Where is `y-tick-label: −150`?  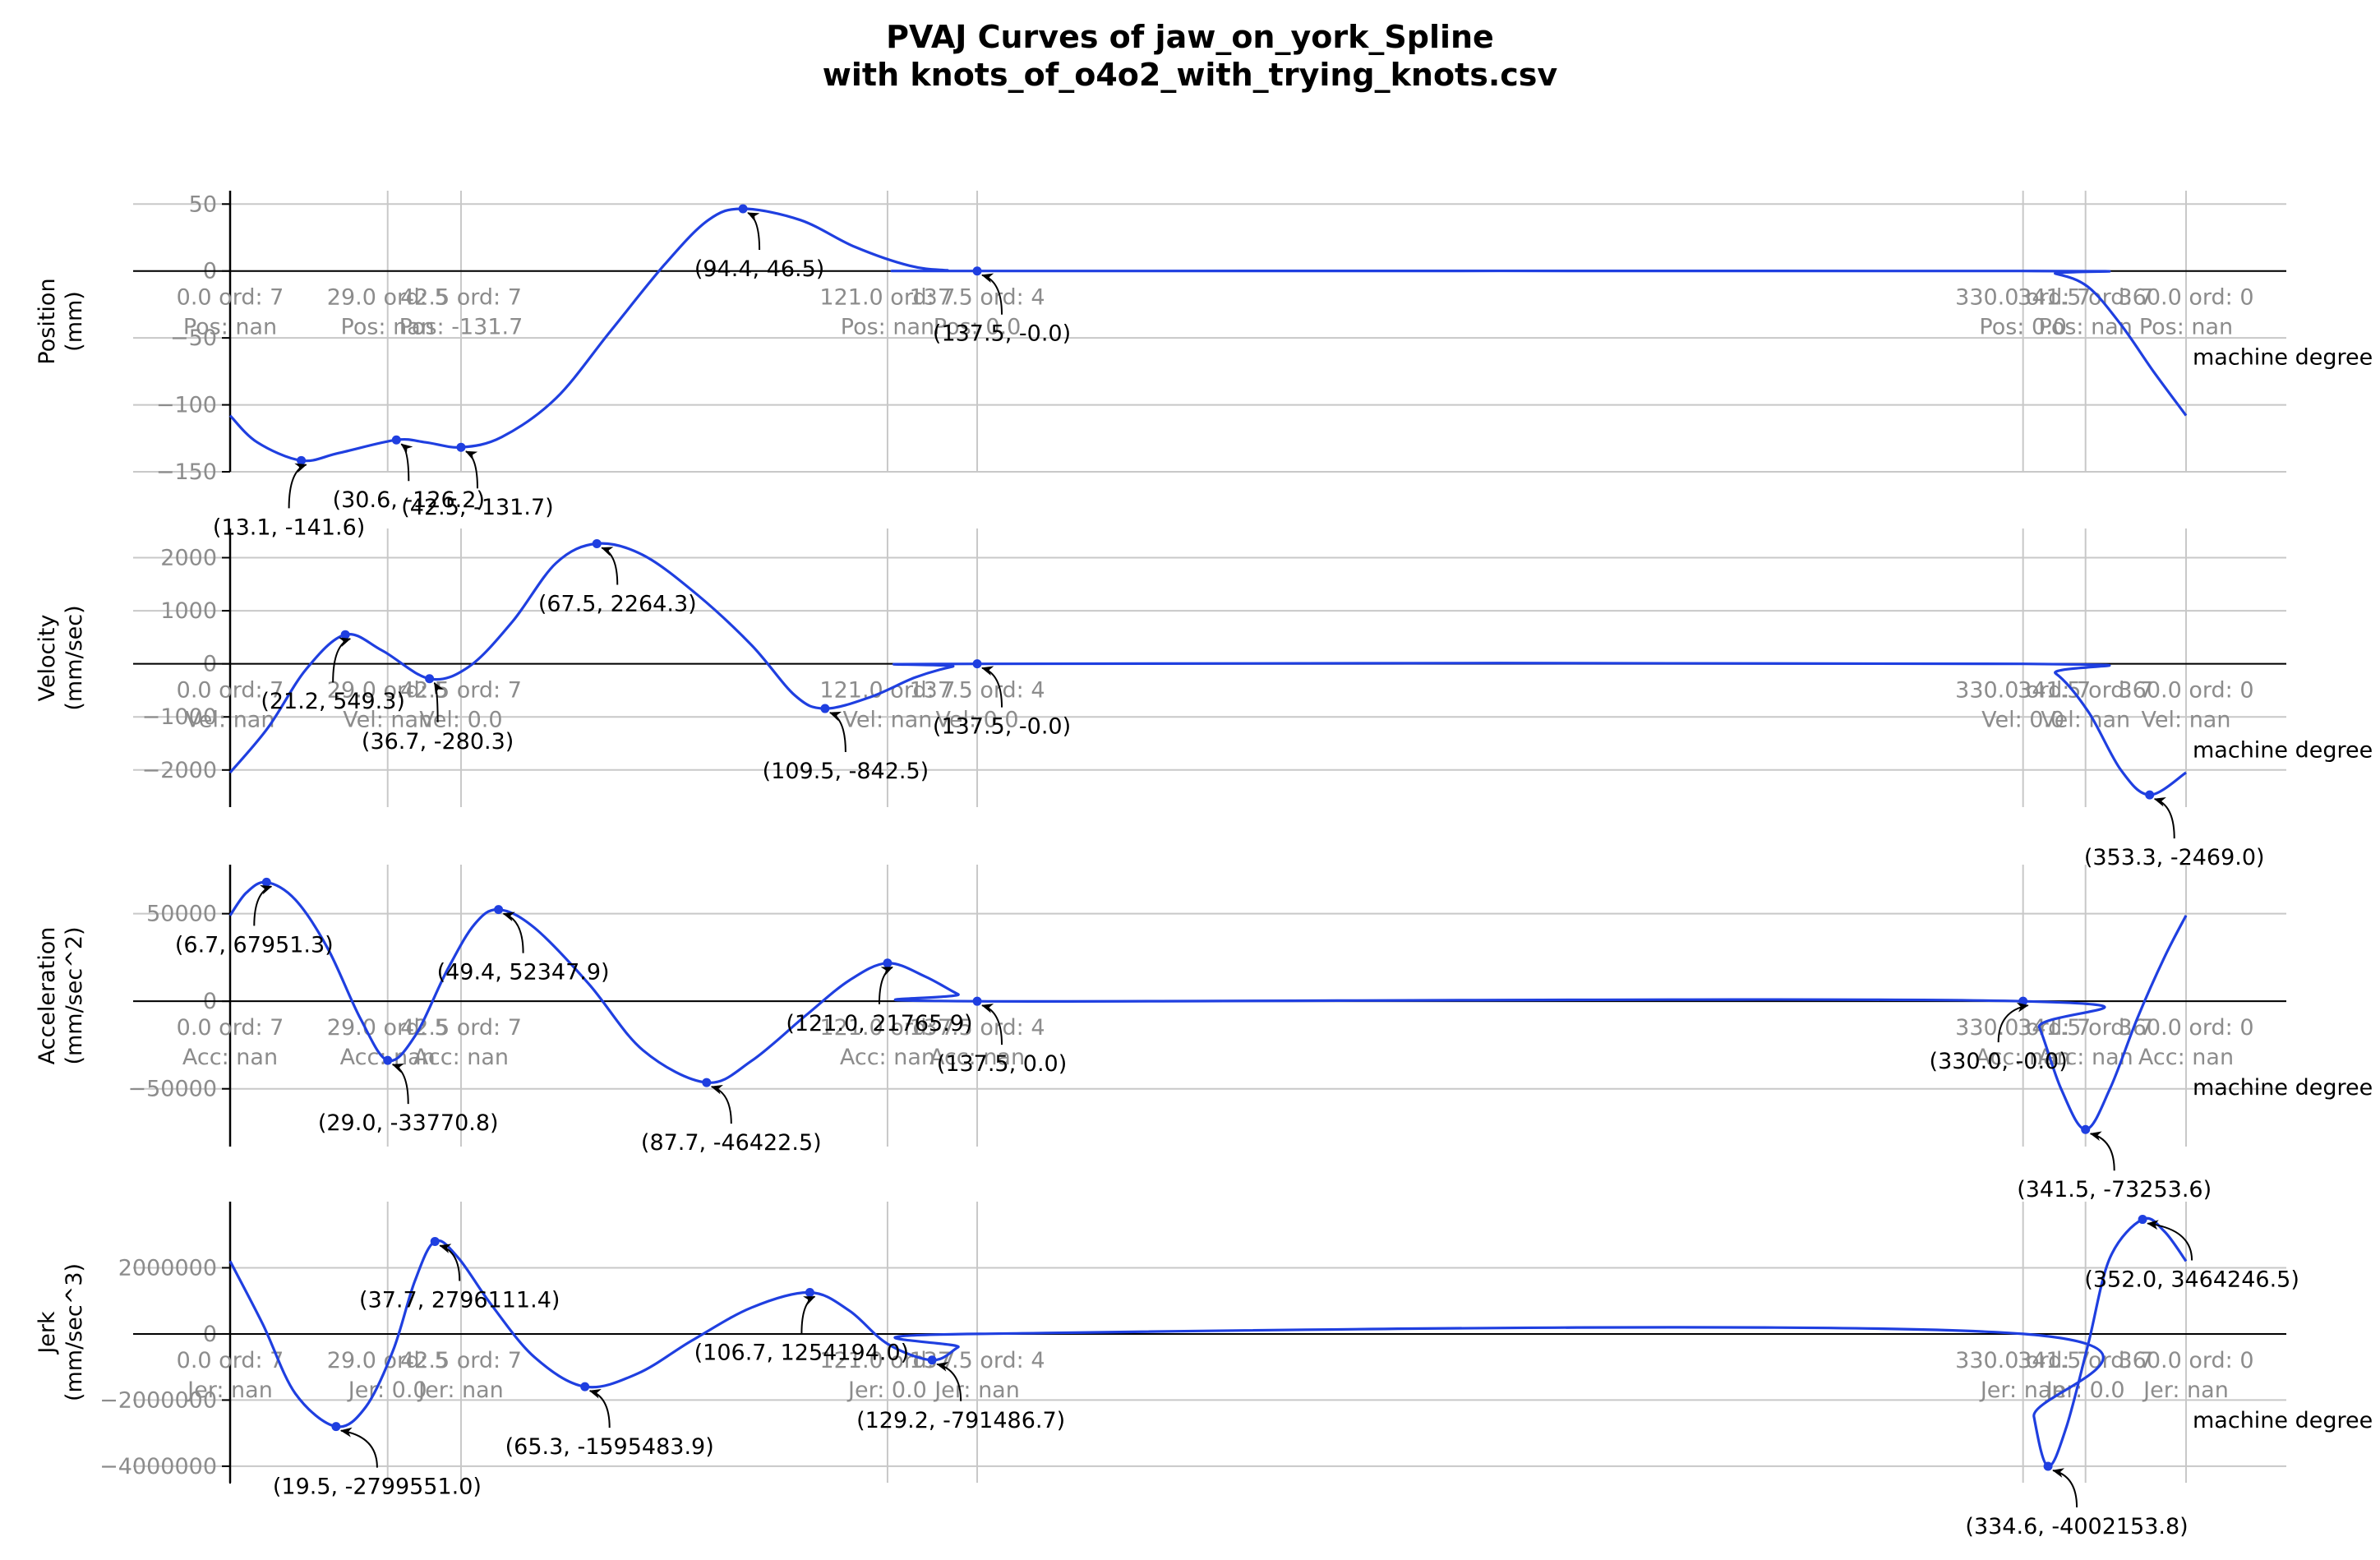 y-tick-label: −150 is located at coordinates (186, 472).